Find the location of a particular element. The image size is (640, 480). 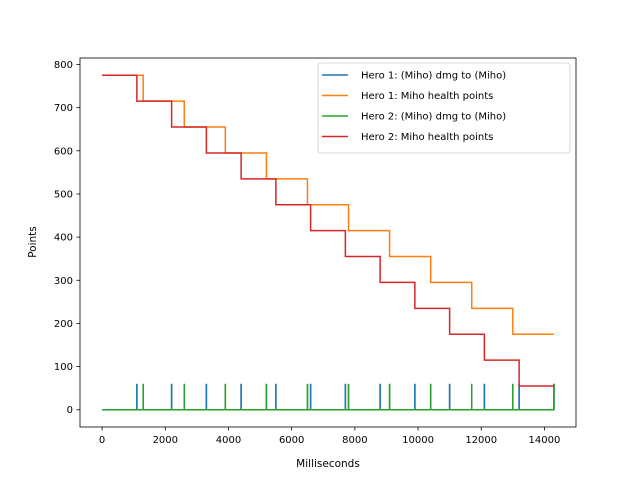

x-axis-label: Milliseconds is located at coordinates (328, 464).